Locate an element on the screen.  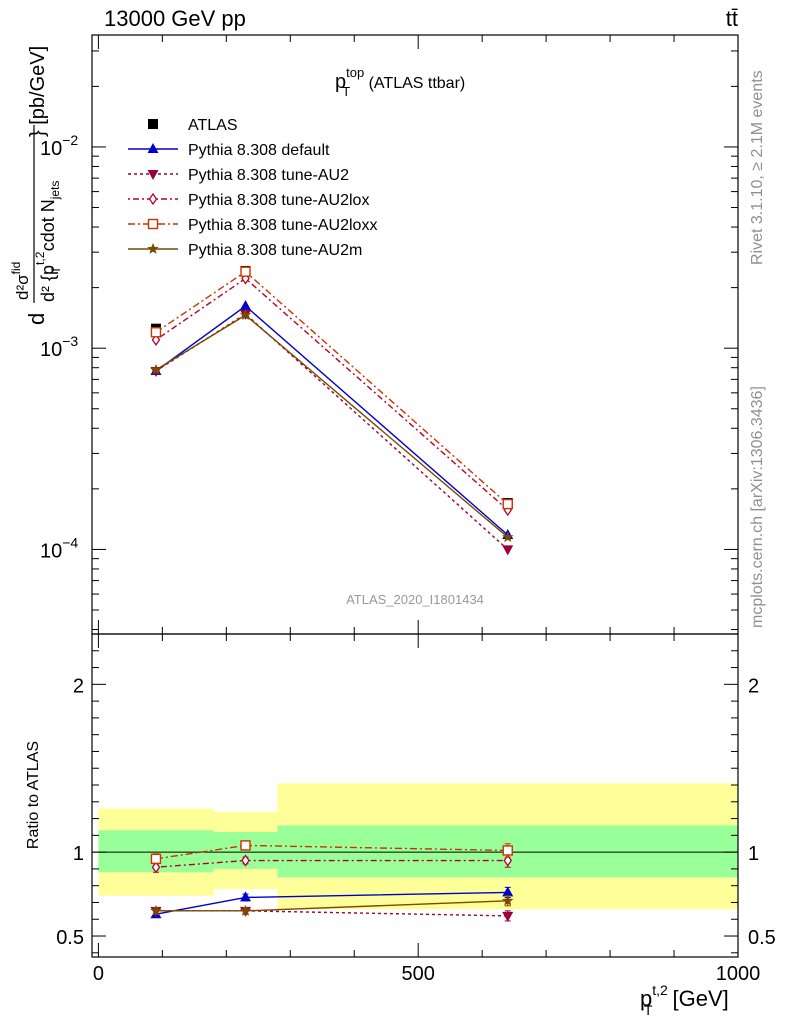
y-tick-label: 10⁻³ is located at coordinates (59, 347).